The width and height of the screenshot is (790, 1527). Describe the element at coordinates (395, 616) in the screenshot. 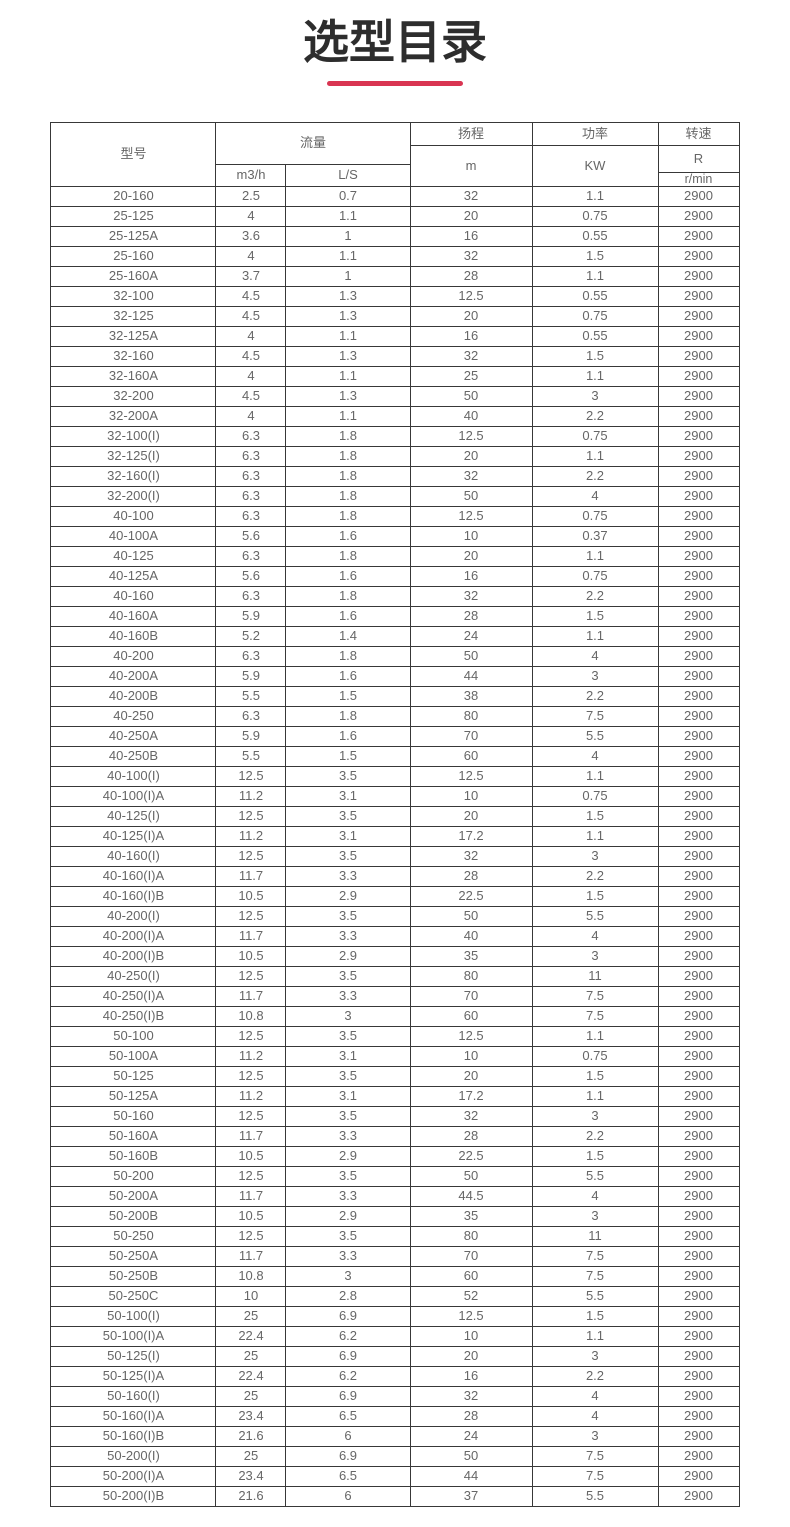

I see `table-row: 40-160A 5.9 1.6 28 1.5 2900` at that location.